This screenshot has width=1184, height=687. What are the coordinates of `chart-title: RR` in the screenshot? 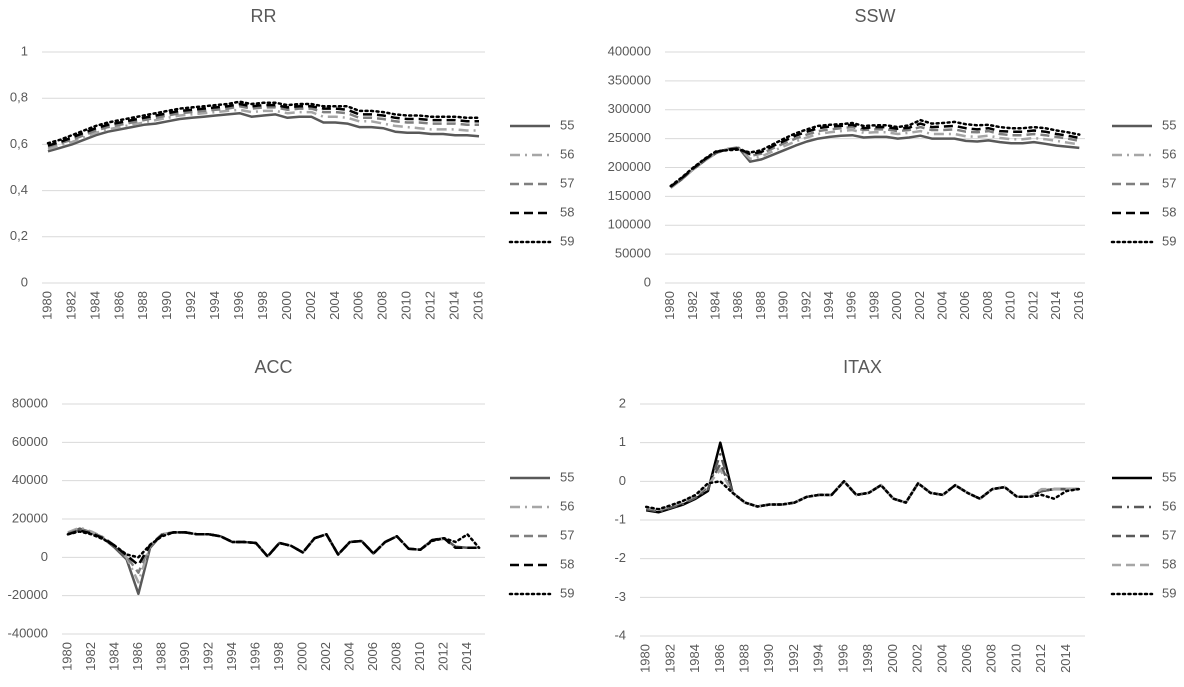 It's located at (264, 16).